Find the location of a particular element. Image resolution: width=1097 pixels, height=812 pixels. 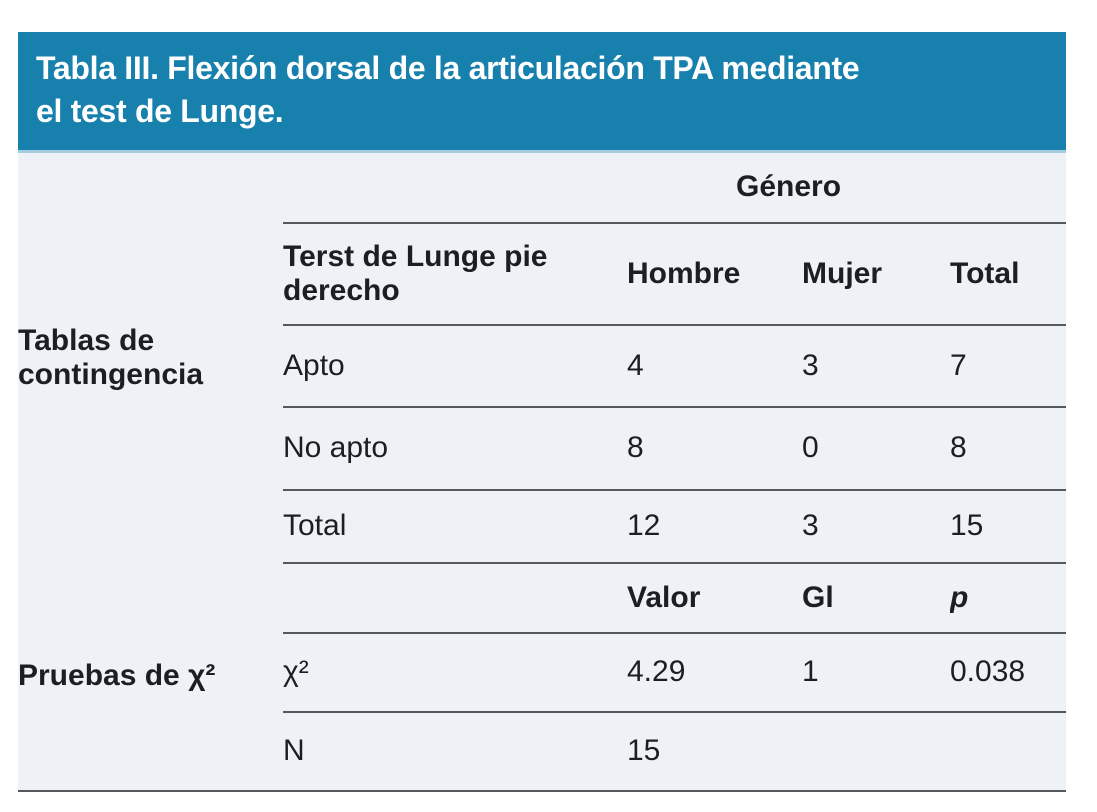

table-row-total: Total 12 3 15 is located at coordinates (542, 527).